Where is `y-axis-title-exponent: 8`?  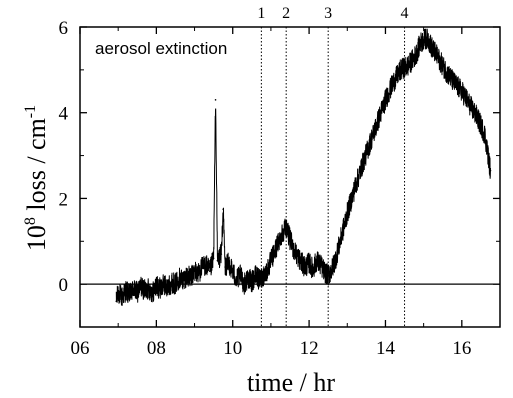
y-axis-title-exponent: 8 is located at coordinates (30, 221).